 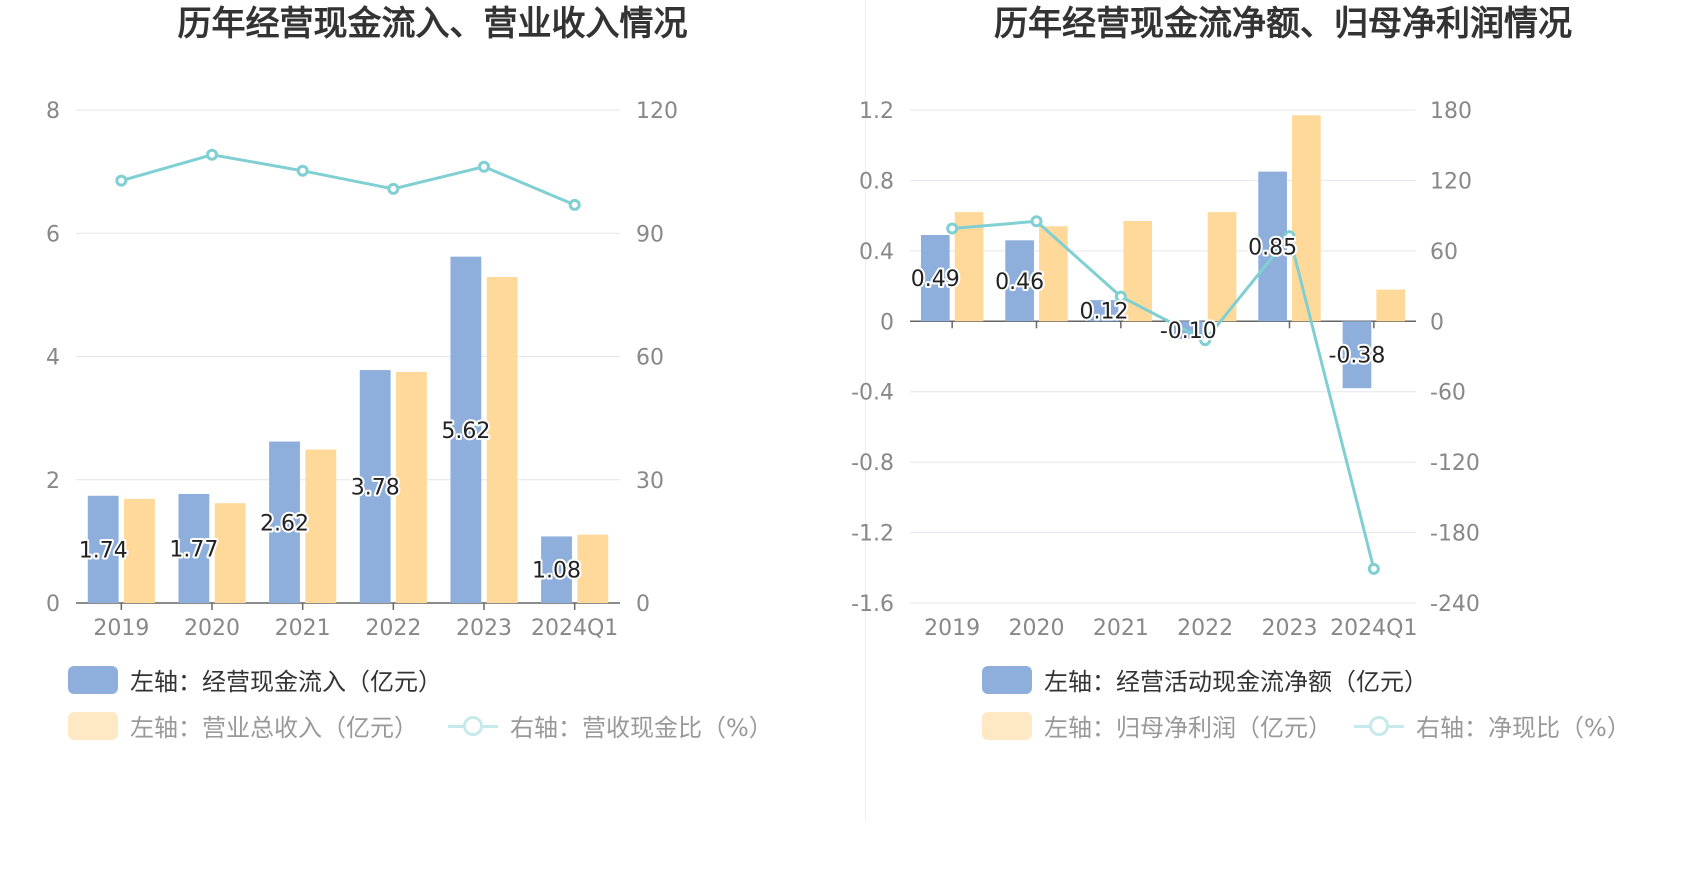 I want to click on legend-item-net-profit: 左轴：归母净利润（亿元）, so click(x=1157, y=725).